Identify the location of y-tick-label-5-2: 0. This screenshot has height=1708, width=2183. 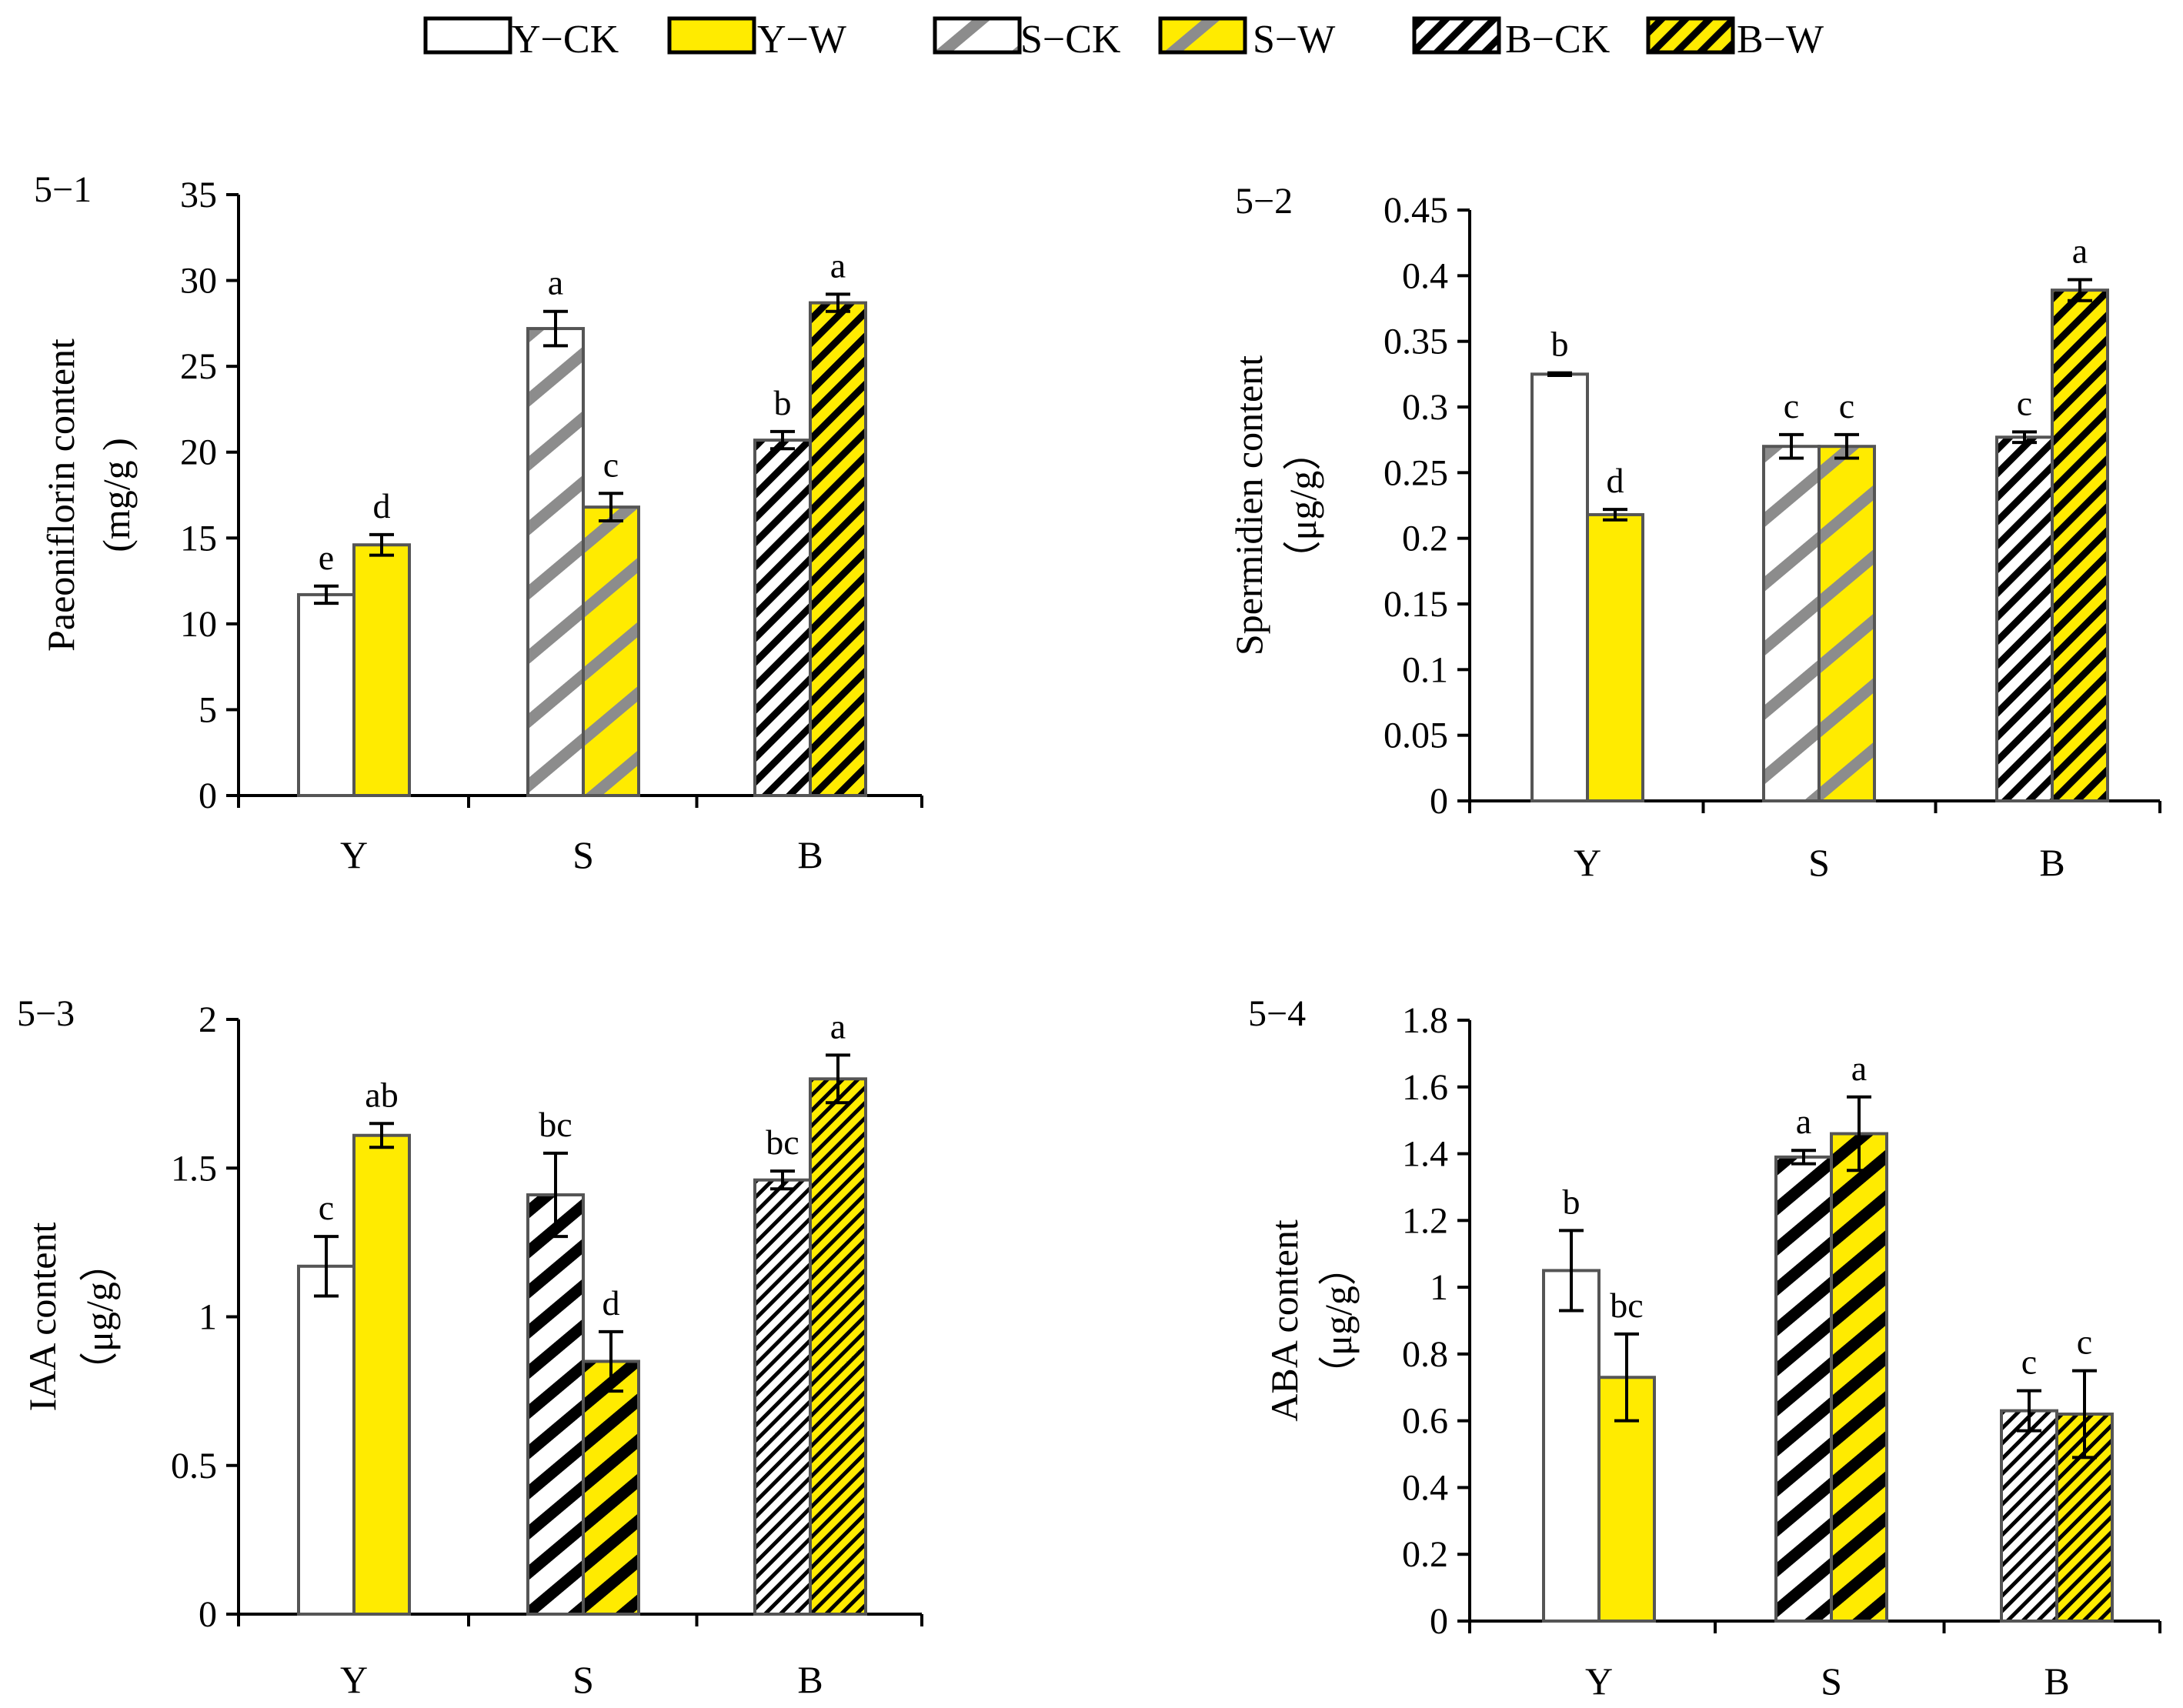
(1439, 802).